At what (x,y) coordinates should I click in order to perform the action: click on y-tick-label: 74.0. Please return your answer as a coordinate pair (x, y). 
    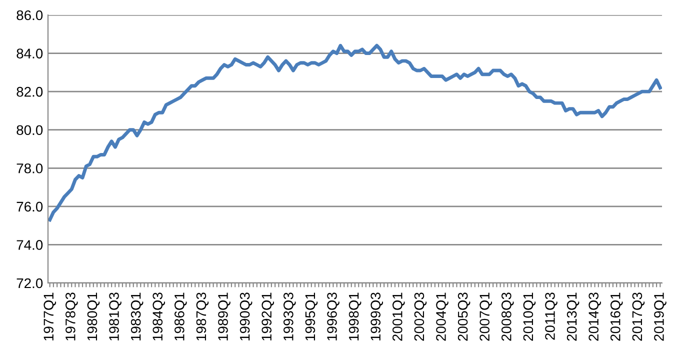
    Looking at the image, I should click on (29, 245).